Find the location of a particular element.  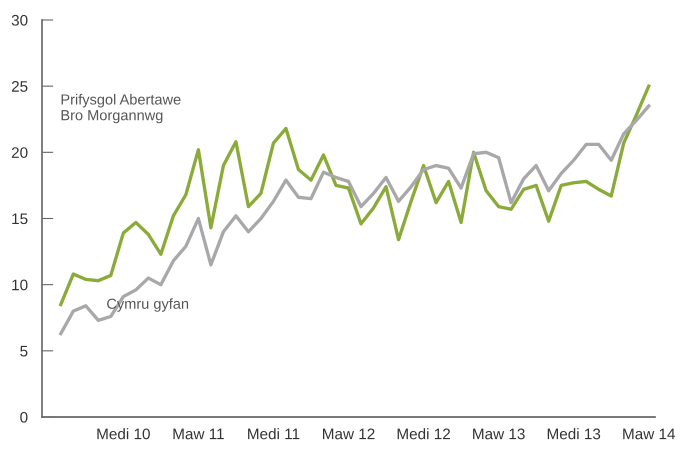

x-tick-label: Maw 13 is located at coordinates (499, 434).